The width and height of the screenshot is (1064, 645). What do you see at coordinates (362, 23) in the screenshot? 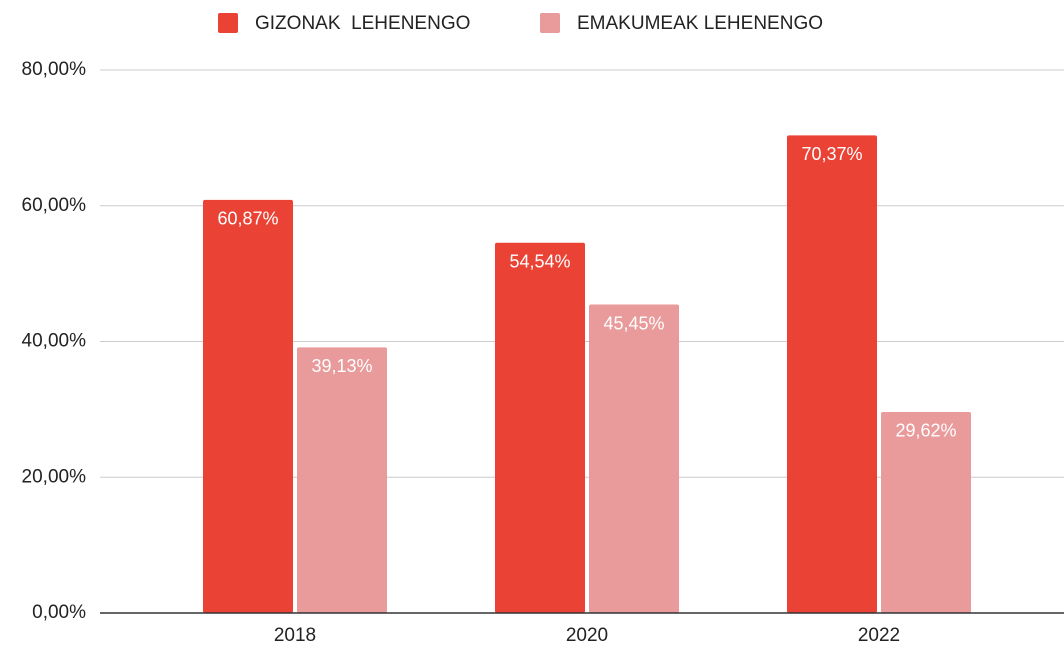
I see `legend-label: GIZONAK LEHENENGO` at bounding box center [362, 23].